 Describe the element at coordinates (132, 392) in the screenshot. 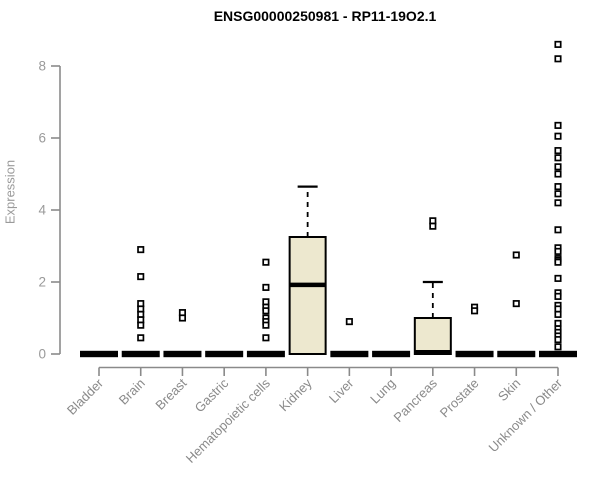

I see `x-tick-label: Brain` at that location.